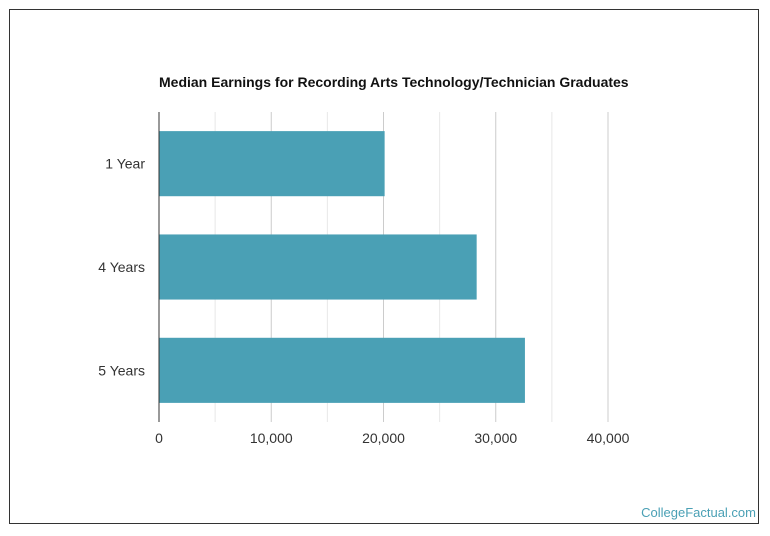 This screenshot has height=536, width=770. Describe the element at coordinates (125, 164) in the screenshot. I see `category-label: 1 Year` at that location.